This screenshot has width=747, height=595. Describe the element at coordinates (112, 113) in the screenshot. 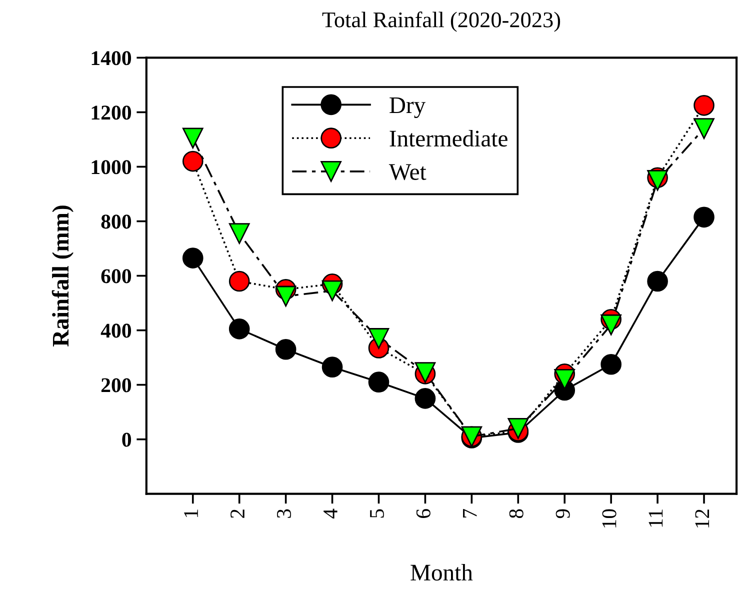

I see `y-tick-label: 1200` at that location.